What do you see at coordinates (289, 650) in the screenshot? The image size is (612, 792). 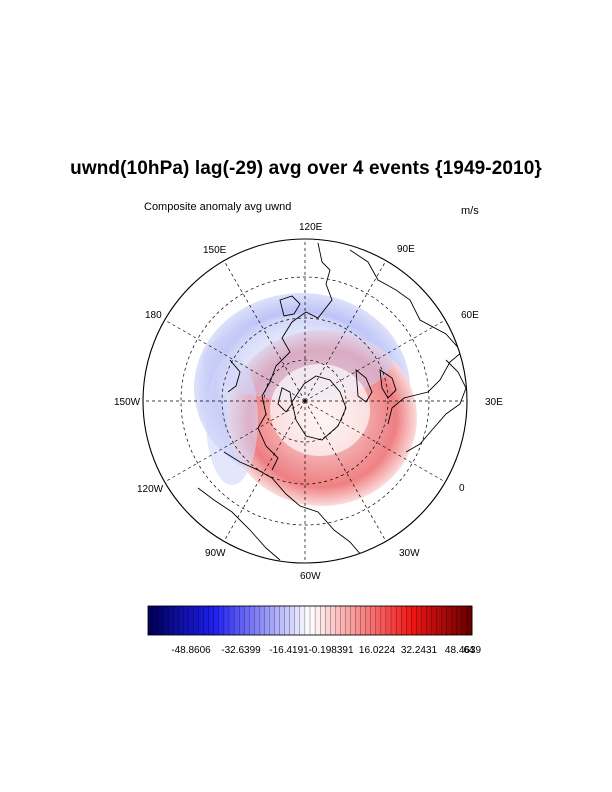 I see `colorbar-label: -16.4191` at bounding box center [289, 650].